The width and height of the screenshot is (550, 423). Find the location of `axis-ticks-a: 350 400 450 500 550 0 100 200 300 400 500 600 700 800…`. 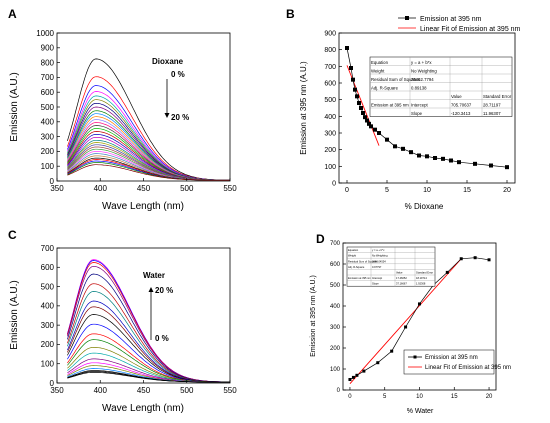

axis-ticks-a: 350 400 450 500 550 0 100 200 300 400 500 600 700 800… is located at coordinates (136, 111).